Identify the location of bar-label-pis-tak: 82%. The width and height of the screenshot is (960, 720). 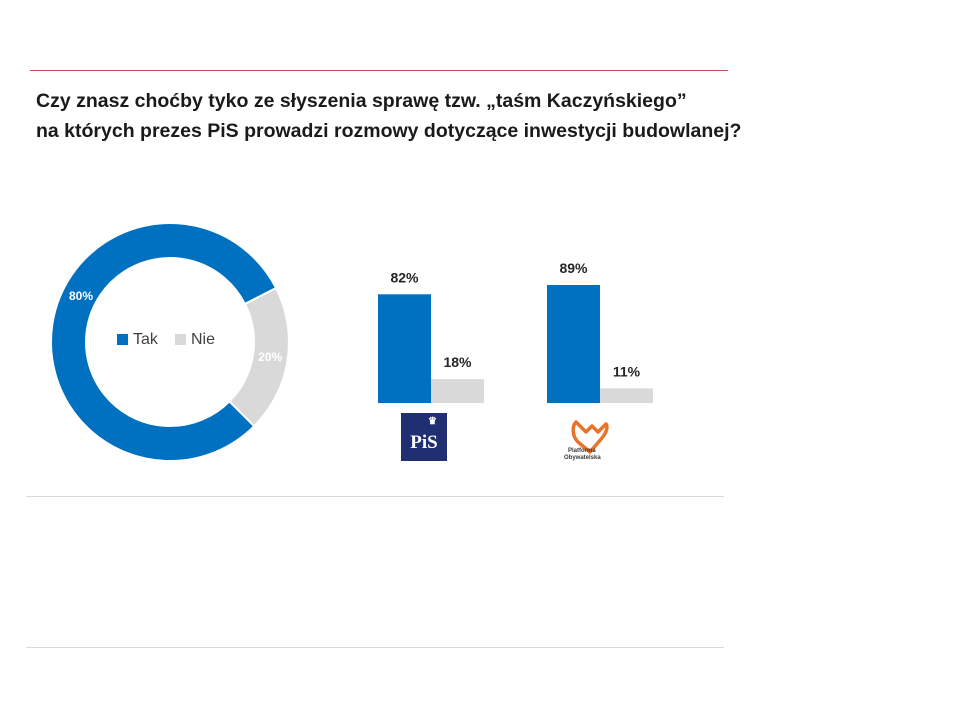
(404, 277).